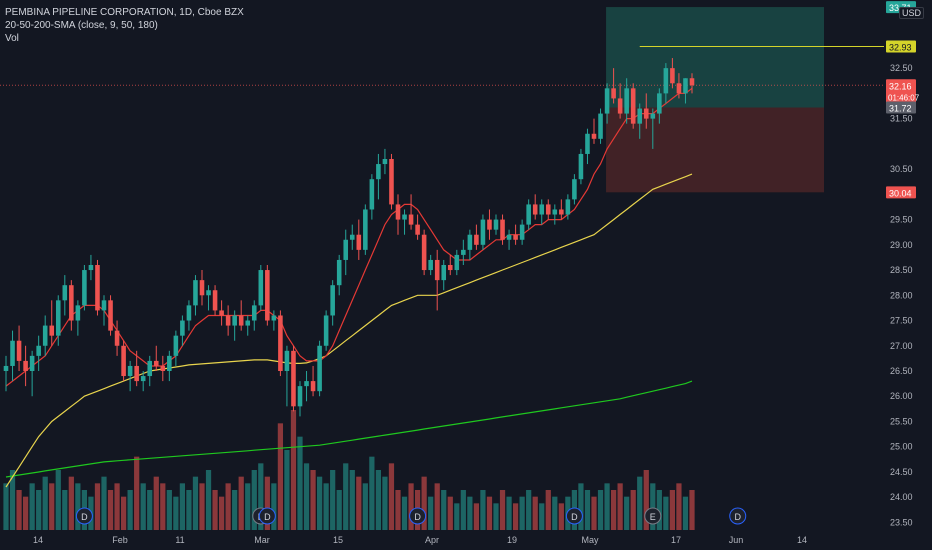  I want to click on event-marker-e: E, so click(653, 516).